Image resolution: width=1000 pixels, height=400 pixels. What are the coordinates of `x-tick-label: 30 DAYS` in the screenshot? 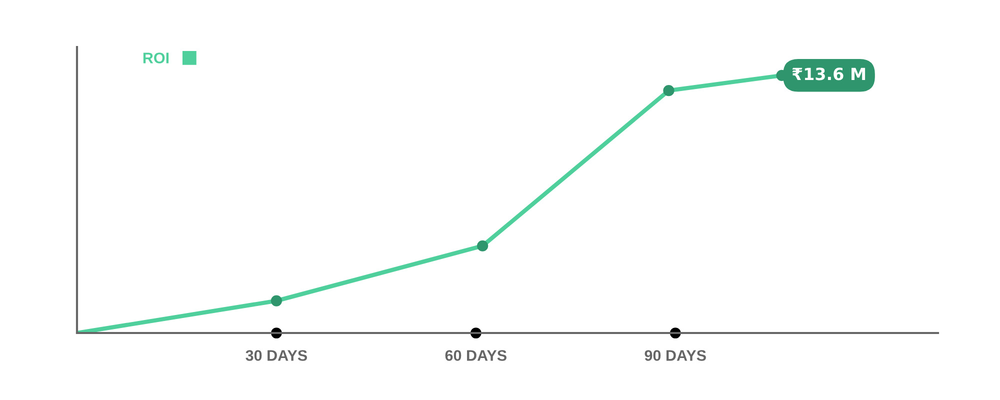 It's located at (277, 355).